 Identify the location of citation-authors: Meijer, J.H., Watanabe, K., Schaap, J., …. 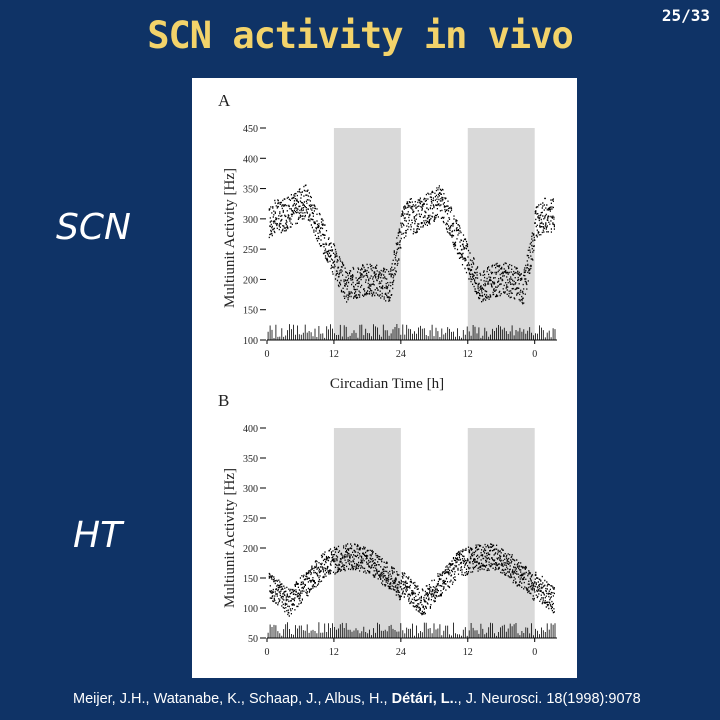
(232, 699).